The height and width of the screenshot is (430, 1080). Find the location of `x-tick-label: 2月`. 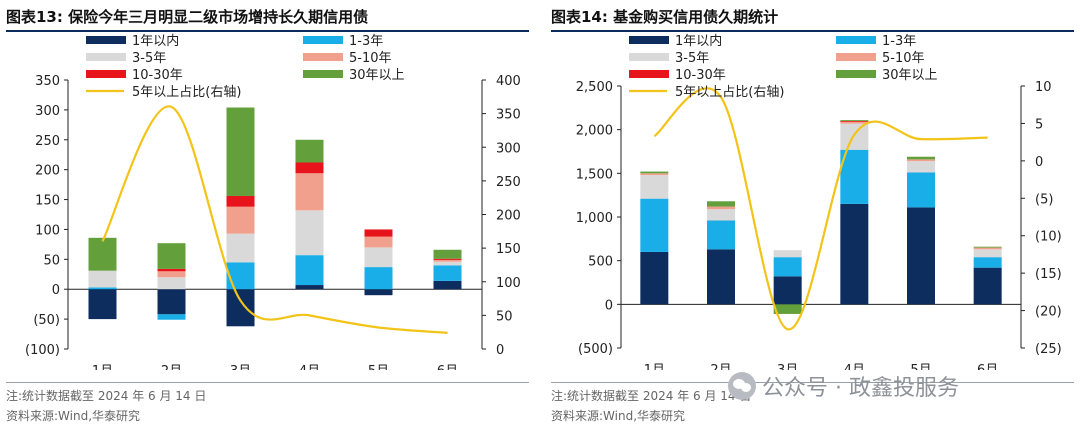

x-tick-label: 2月 is located at coordinates (720, 366).